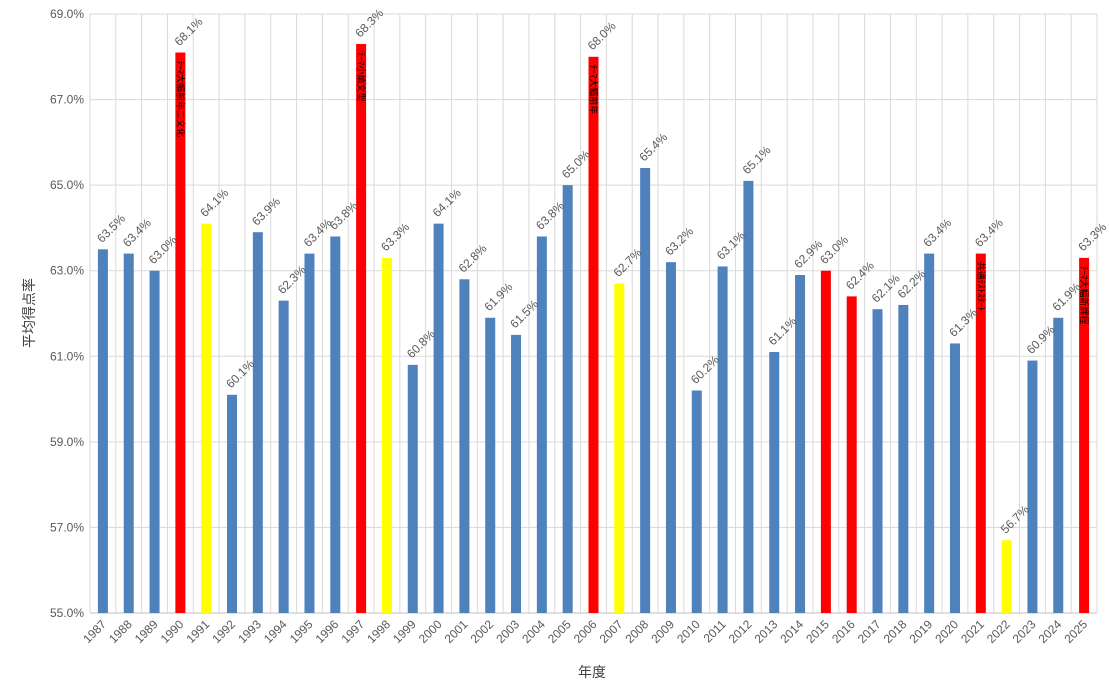 The image size is (1109, 687). Describe the element at coordinates (447, 203) in the screenshot. I see `data-label: 64.1%` at that location.